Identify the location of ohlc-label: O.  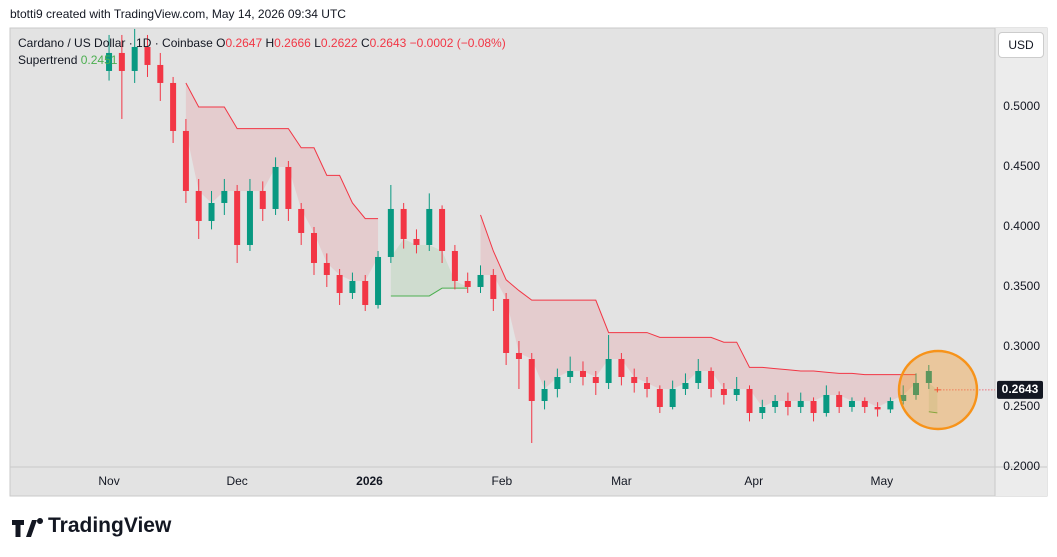
(221, 43).